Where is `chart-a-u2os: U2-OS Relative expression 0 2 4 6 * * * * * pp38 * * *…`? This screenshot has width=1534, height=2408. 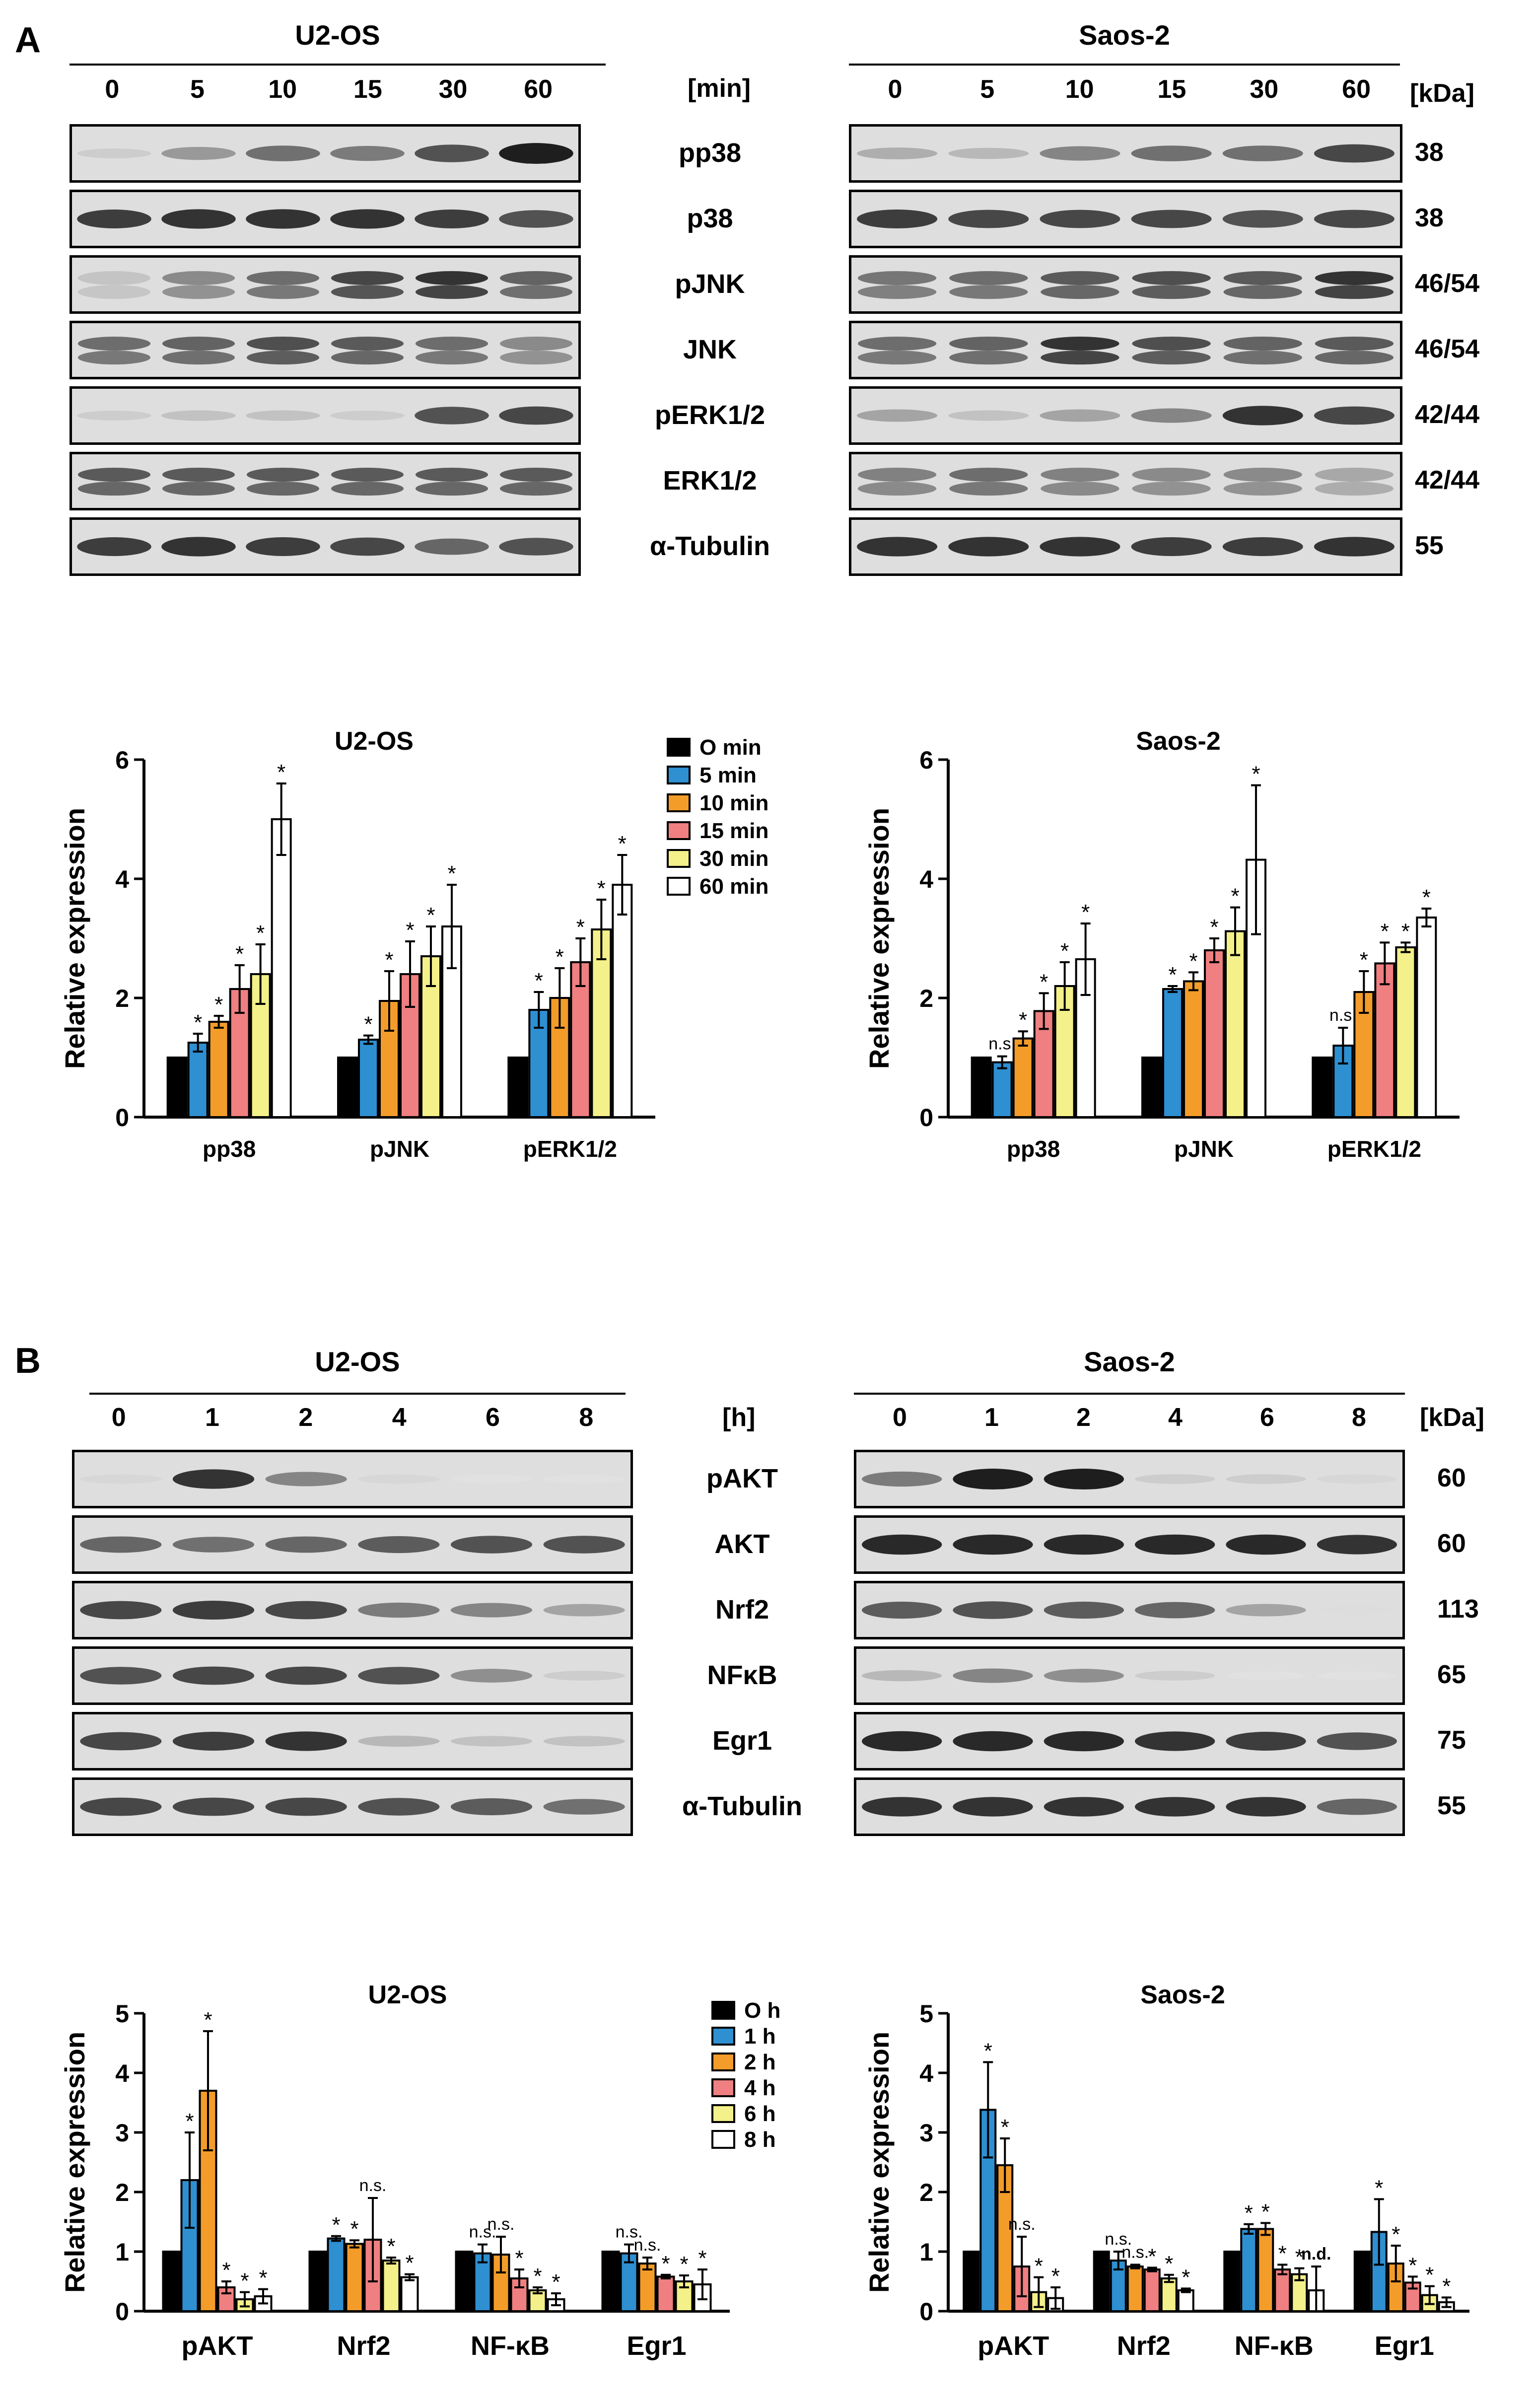
chart-a-u2os: U2-OS Relative expression 0 2 4 6 * * * * * pp38 * * *… is located at coordinates (413, 944).